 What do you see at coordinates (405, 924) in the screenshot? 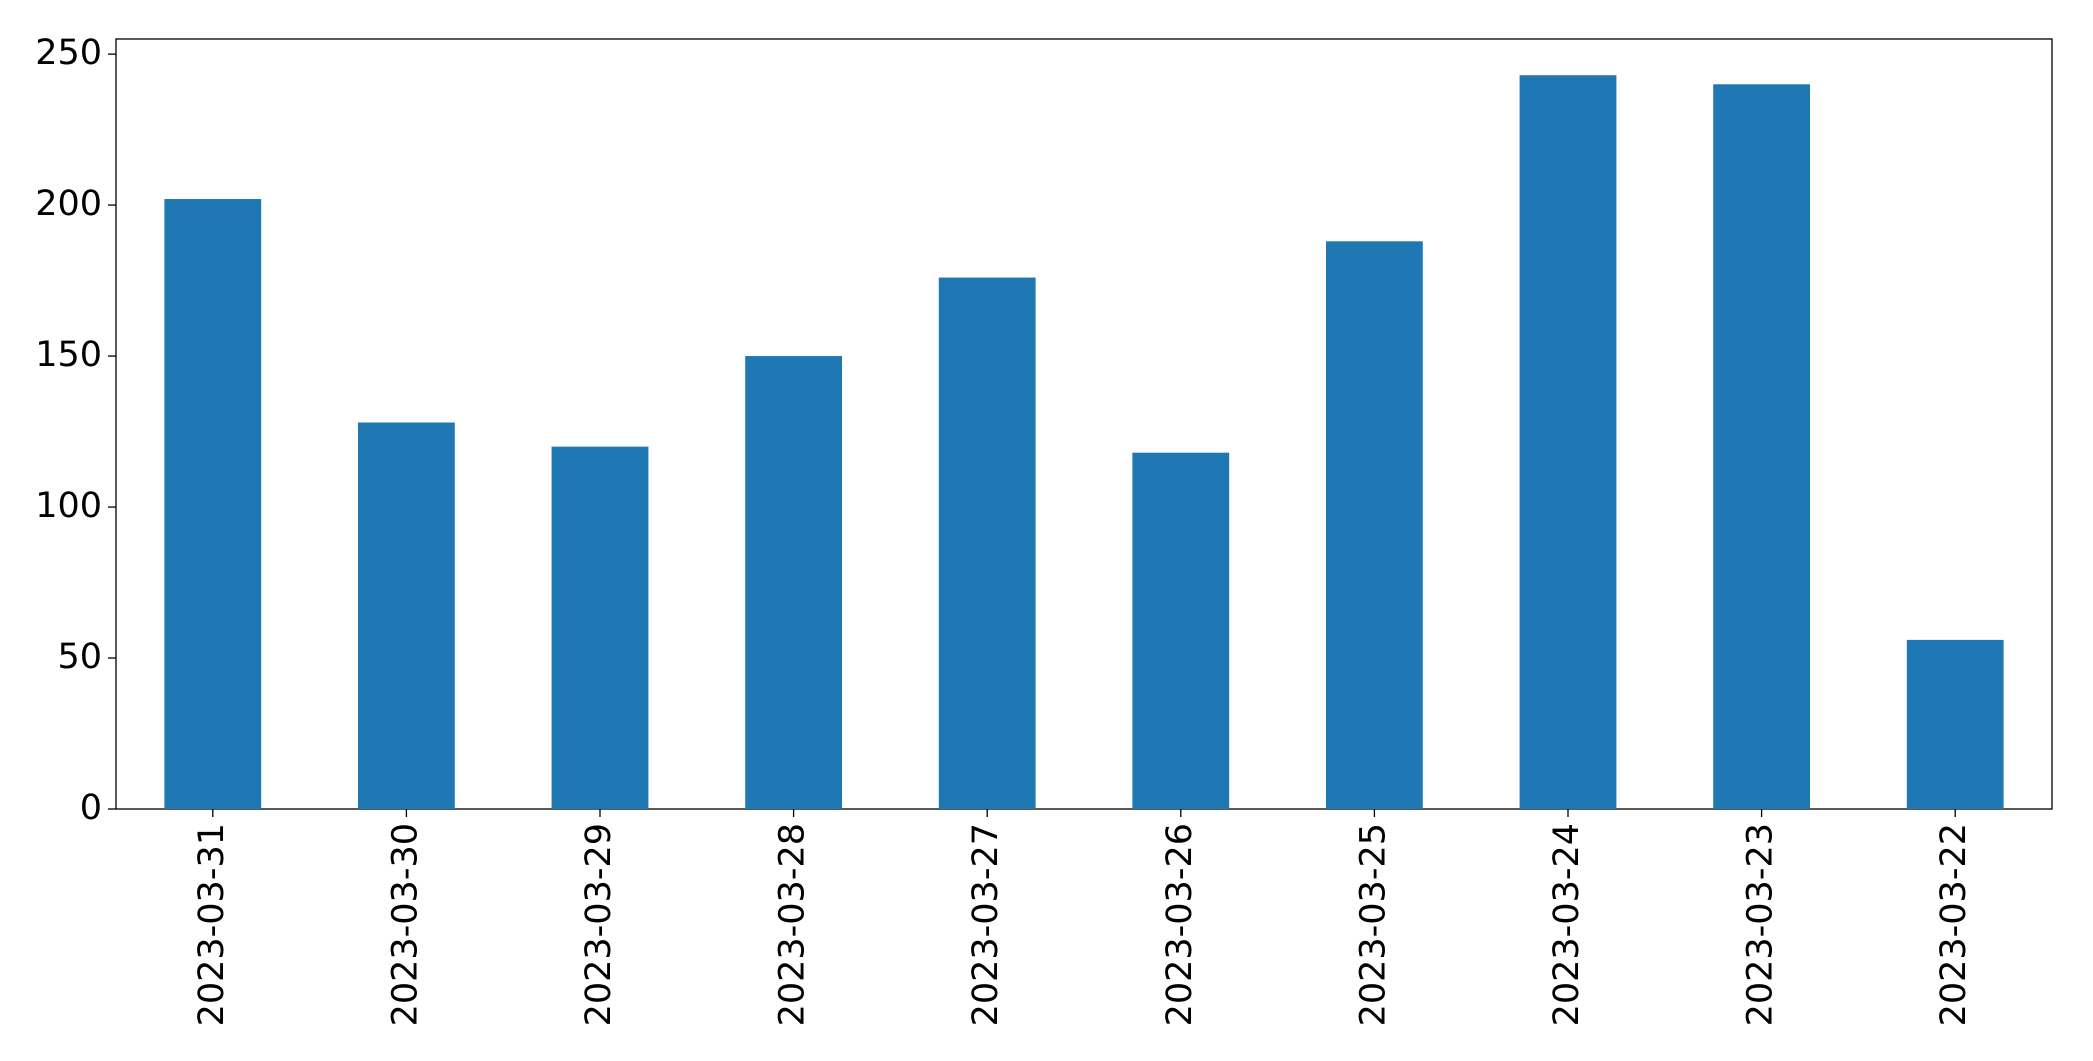
I see `x-tick-label: 2023-03-30` at bounding box center [405, 924].